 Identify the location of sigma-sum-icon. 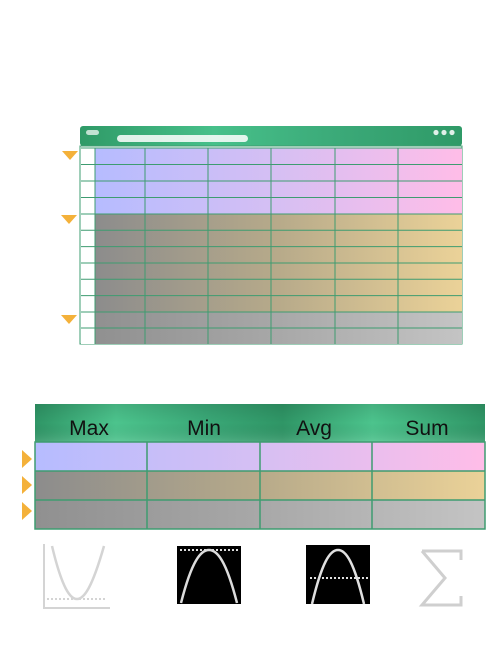
(440, 578).